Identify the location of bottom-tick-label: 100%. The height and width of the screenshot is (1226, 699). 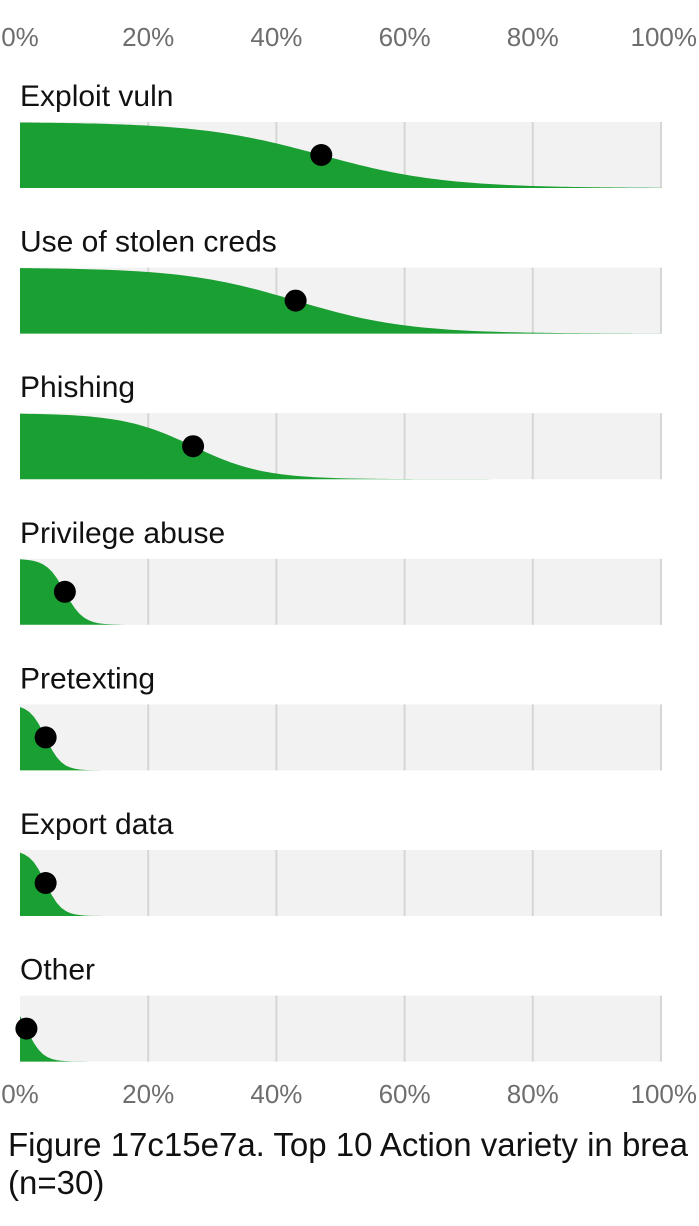
(664, 1094).